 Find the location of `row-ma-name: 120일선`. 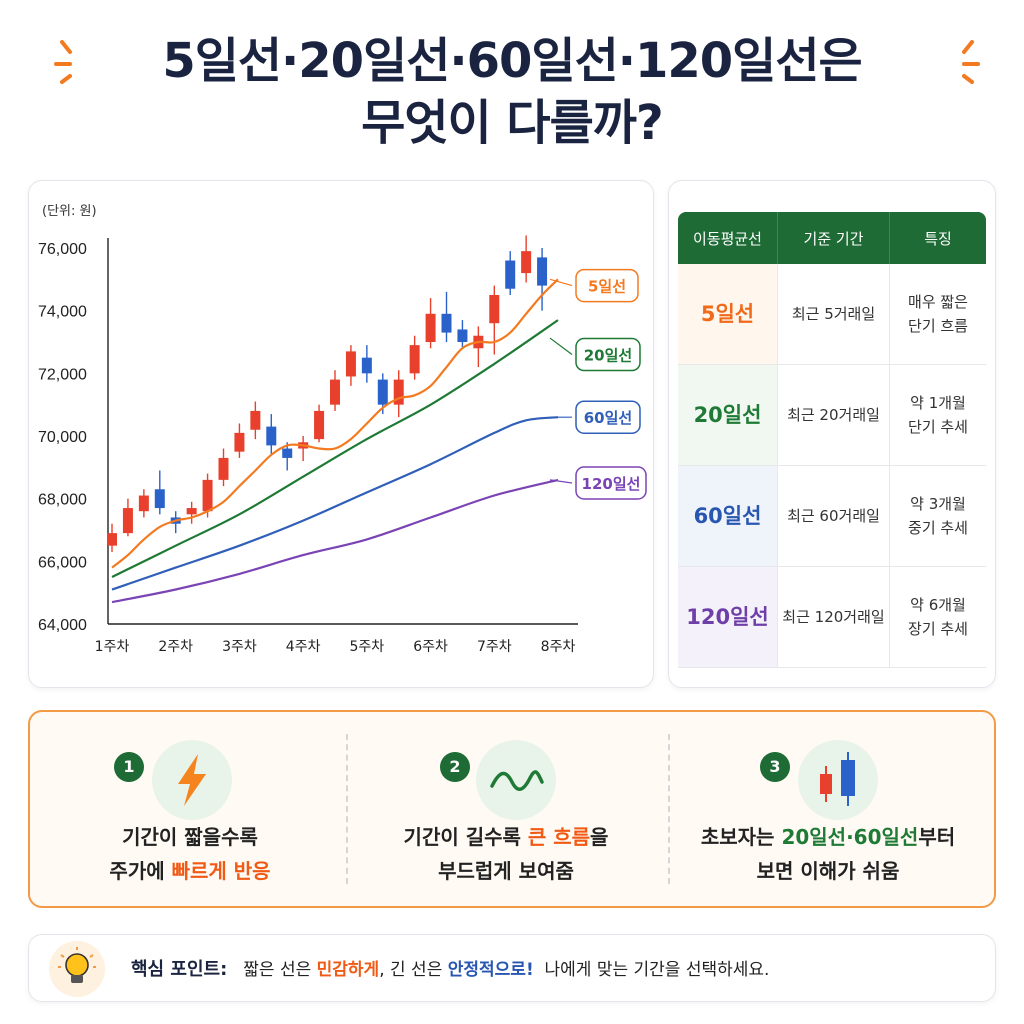

row-ma-name: 120일선 is located at coordinates (728, 617).